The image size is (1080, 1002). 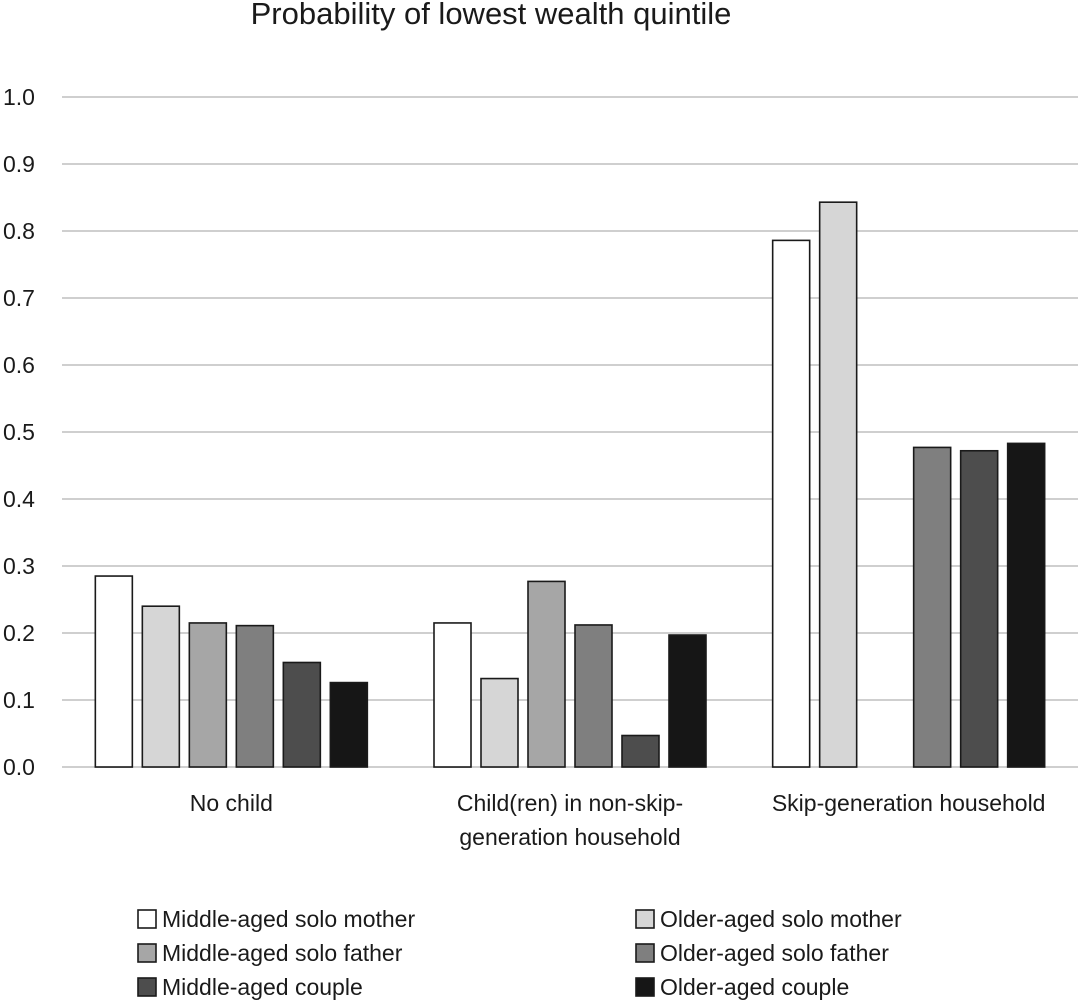 What do you see at coordinates (19, 231) in the screenshot?
I see `y-tick-label: 0.8` at bounding box center [19, 231].